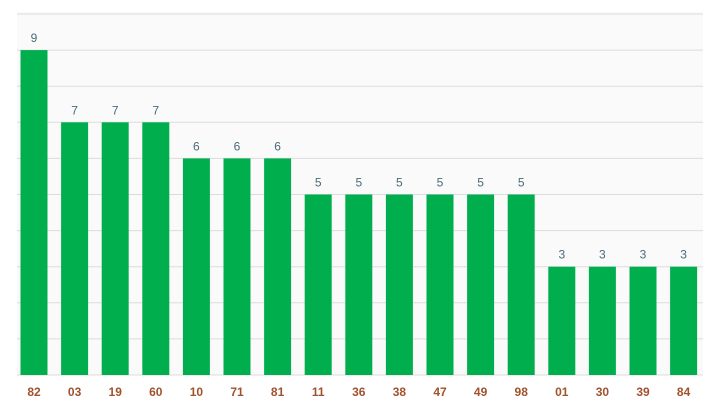 This screenshot has width=717, height=420. Describe the element at coordinates (400, 392) in the screenshot. I see `category-label-38: 38` at that location.